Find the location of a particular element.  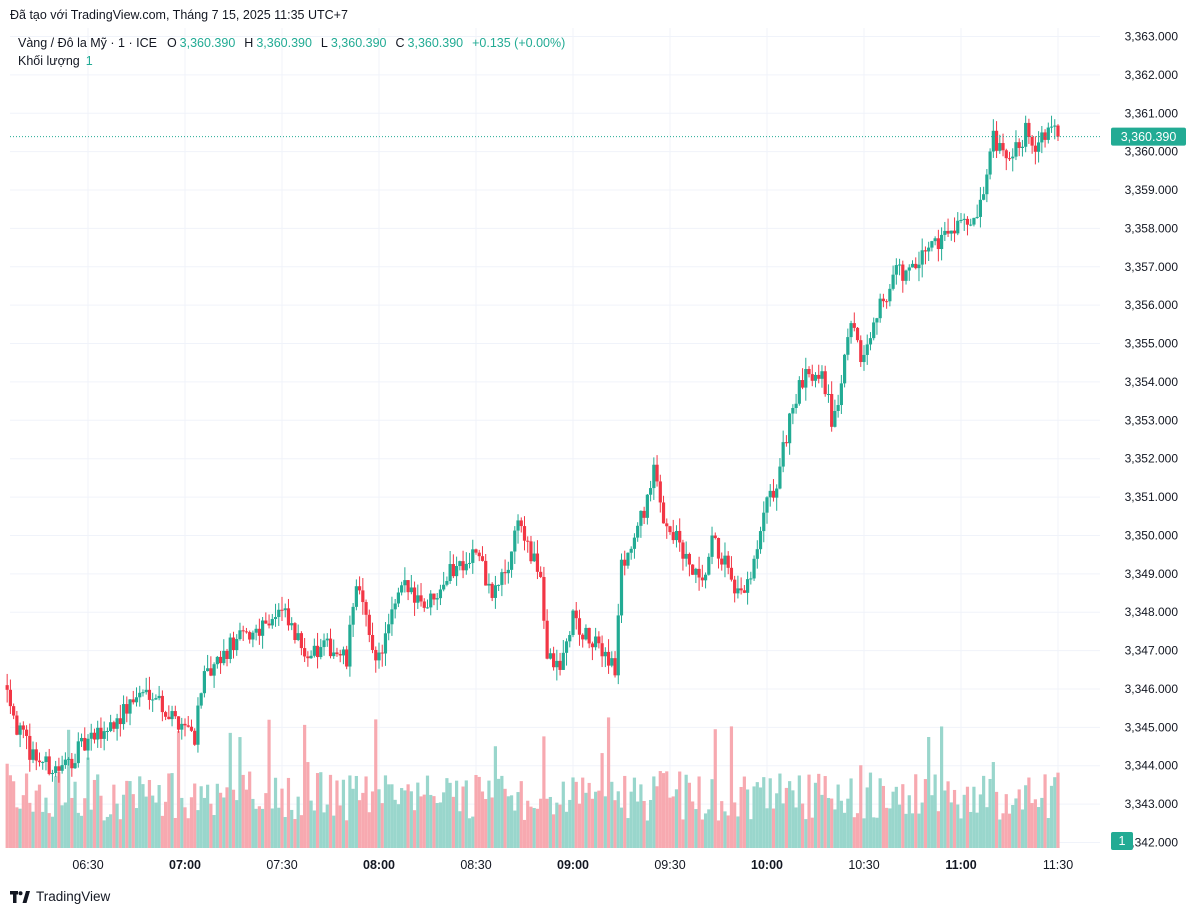

symbol-label: Vàng / Đô la Mỹ · 1 · ICE is located at coordinates (87, 43).